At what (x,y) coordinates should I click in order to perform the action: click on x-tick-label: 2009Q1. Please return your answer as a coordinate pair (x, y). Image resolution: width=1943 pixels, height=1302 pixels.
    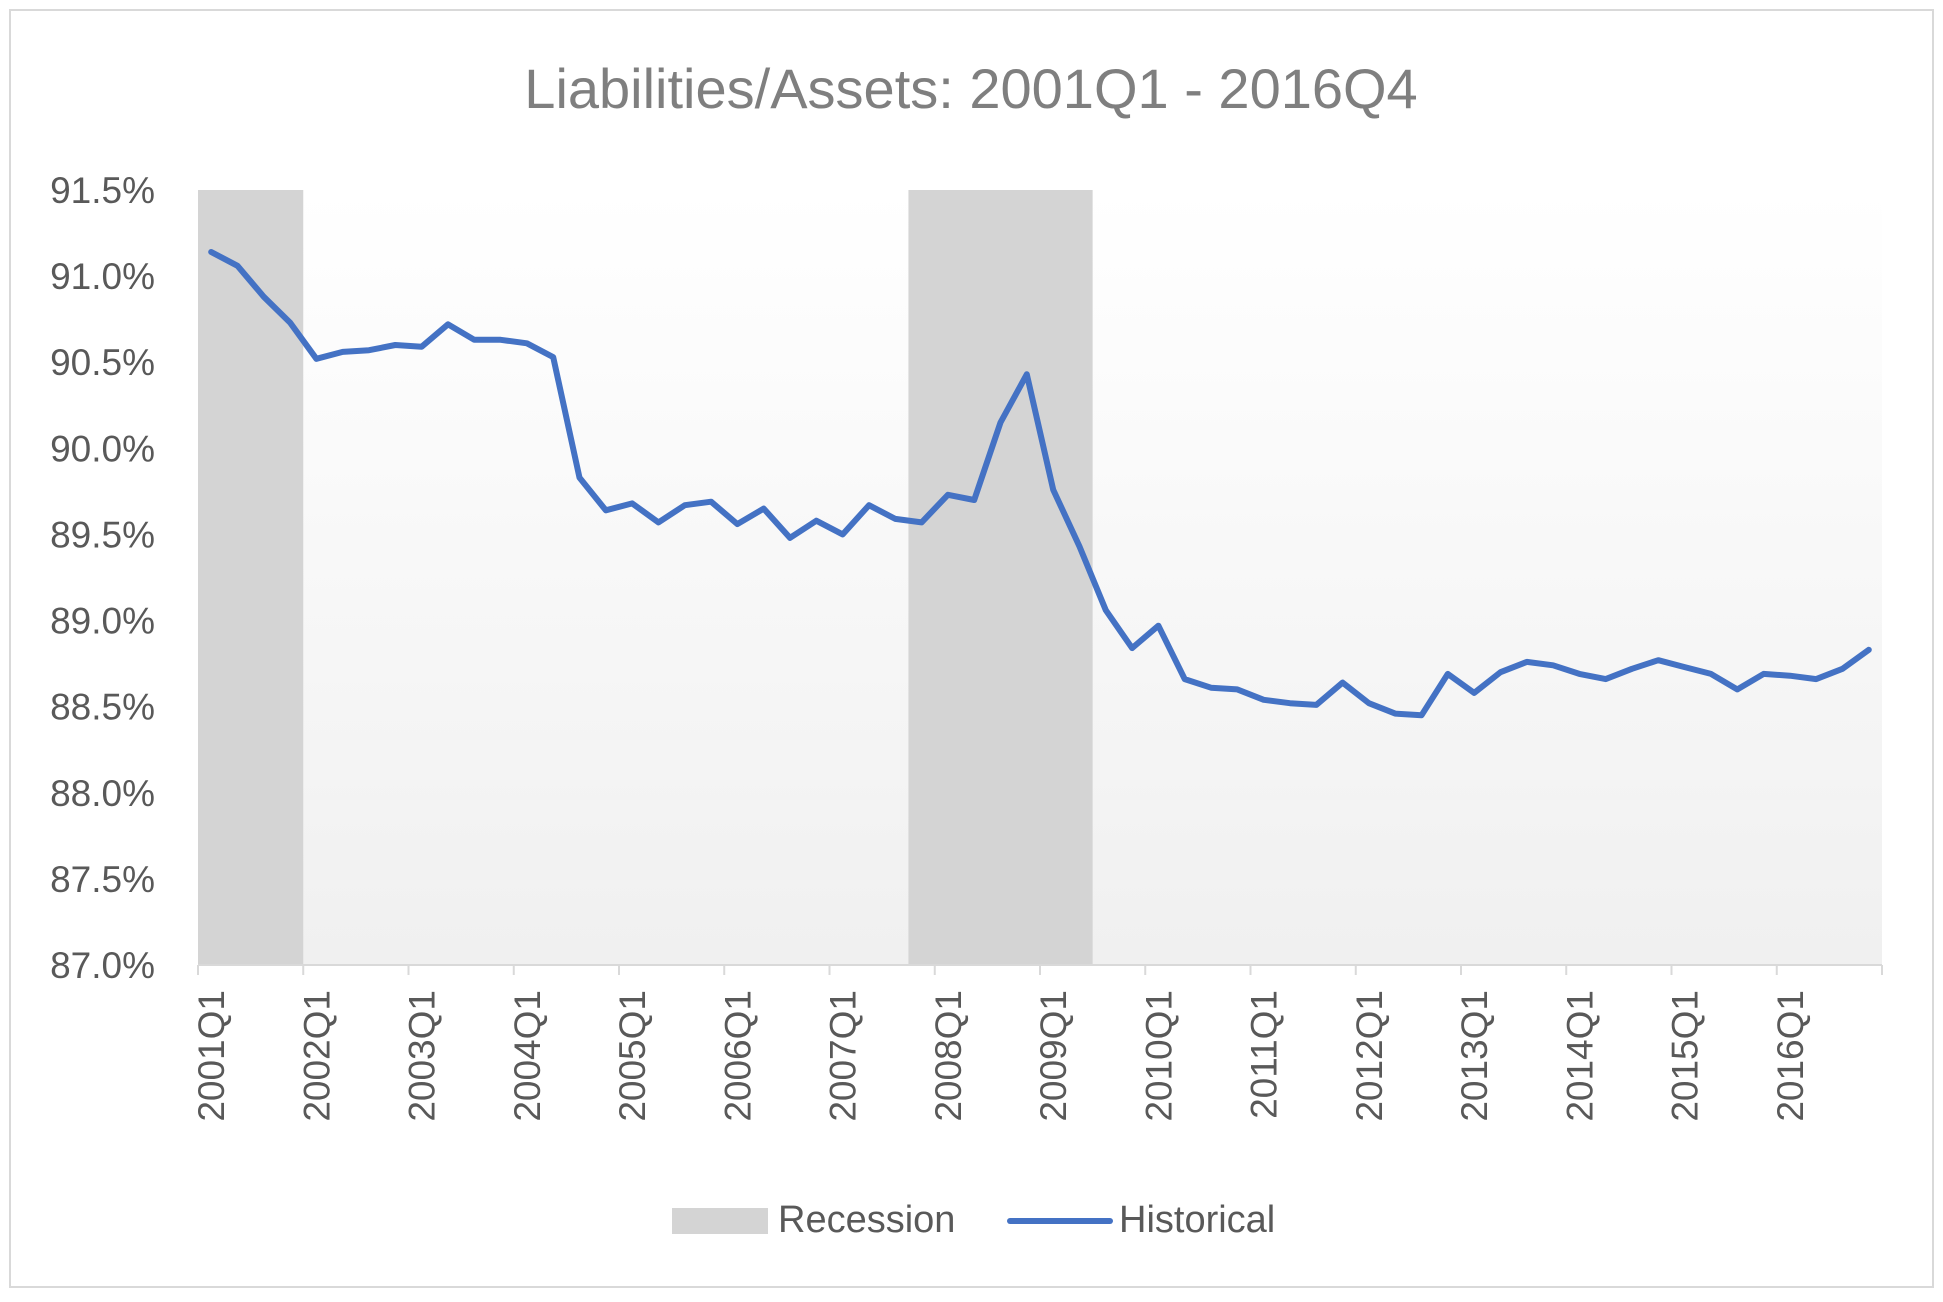
    Looking at the image, I should click on (1053, 1056).